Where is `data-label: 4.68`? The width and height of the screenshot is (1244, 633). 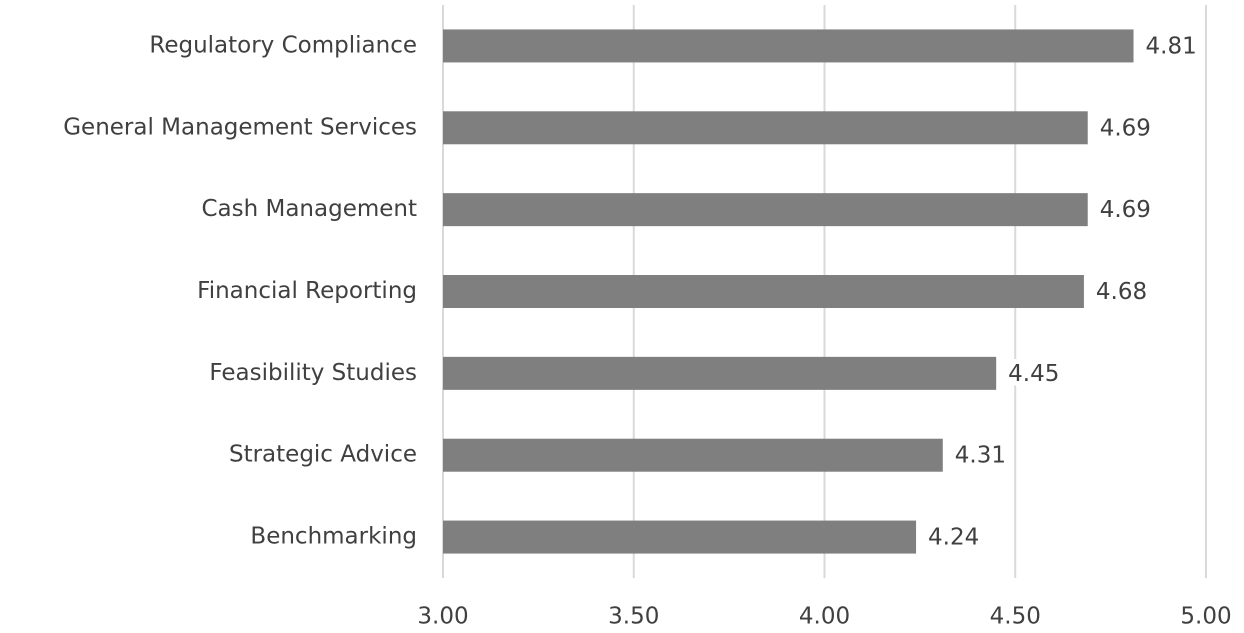
data-label: 4.68 is located at coordinates (1121, 292).